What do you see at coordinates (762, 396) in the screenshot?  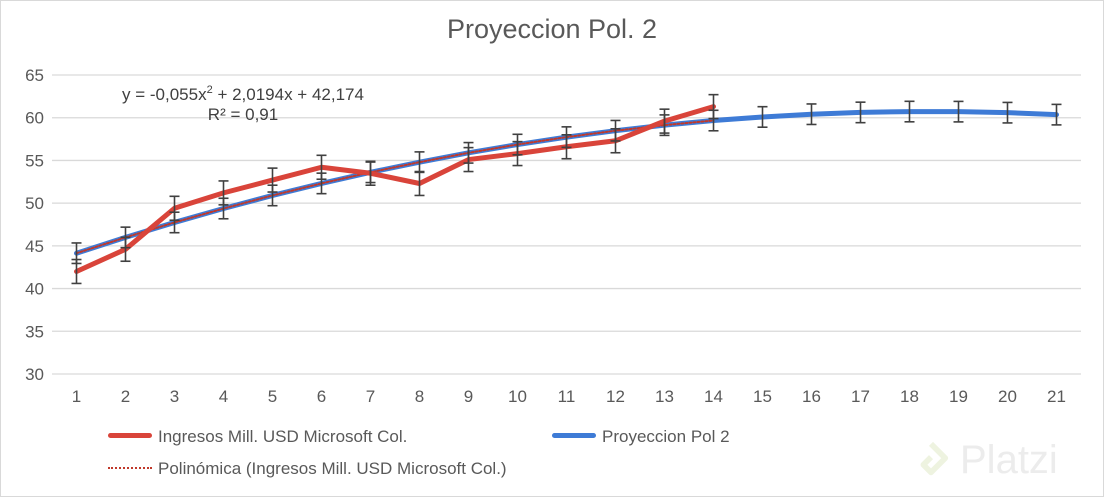 I see `x-tick-label: 15` at bounding box center [762, 396].